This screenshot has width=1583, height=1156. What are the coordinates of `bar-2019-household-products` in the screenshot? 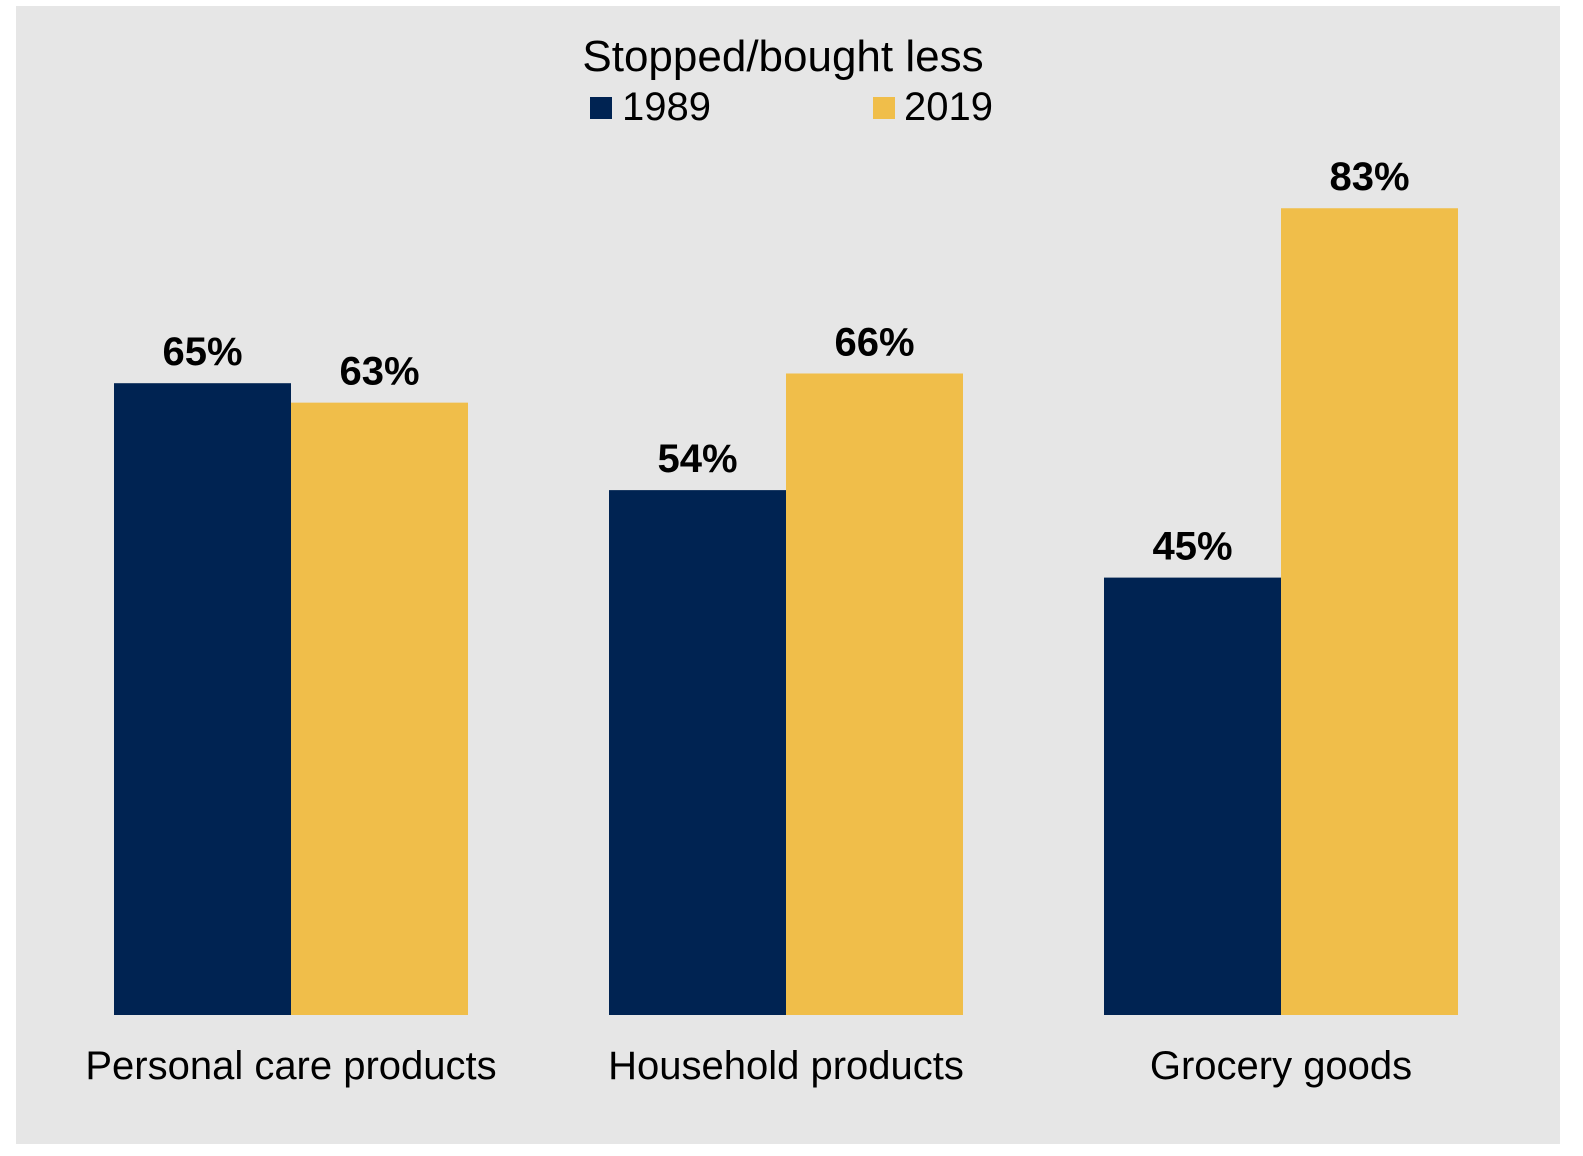 It's located at (874, 694).